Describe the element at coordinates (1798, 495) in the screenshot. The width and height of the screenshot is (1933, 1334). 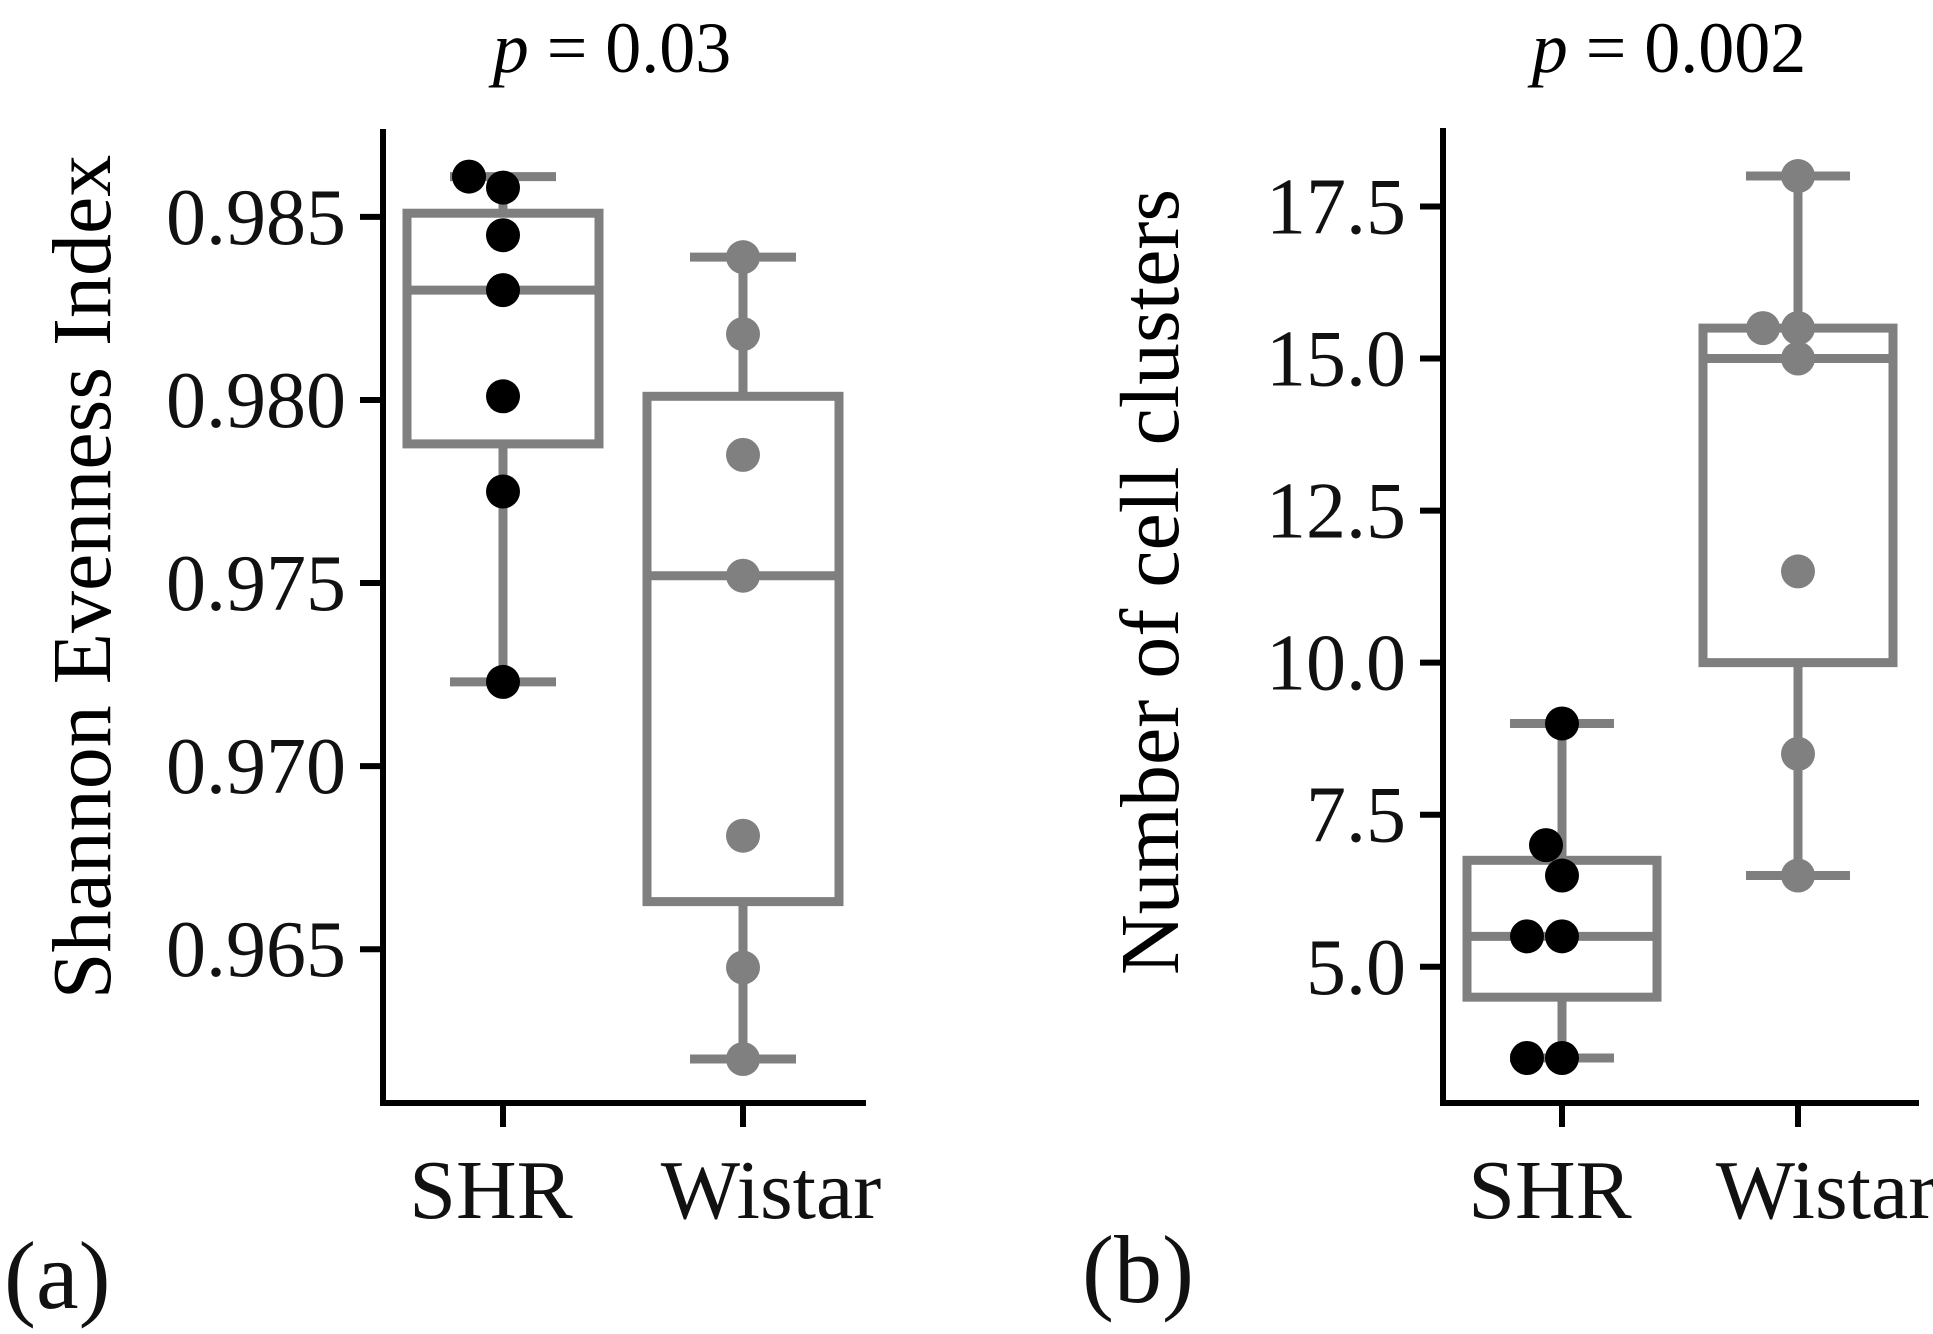
I see `panel-b-box-wistar` at that location.